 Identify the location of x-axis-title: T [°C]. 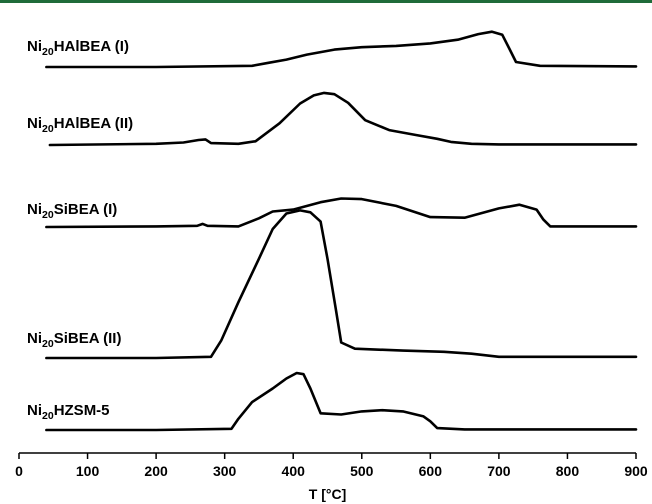
(327, 494).